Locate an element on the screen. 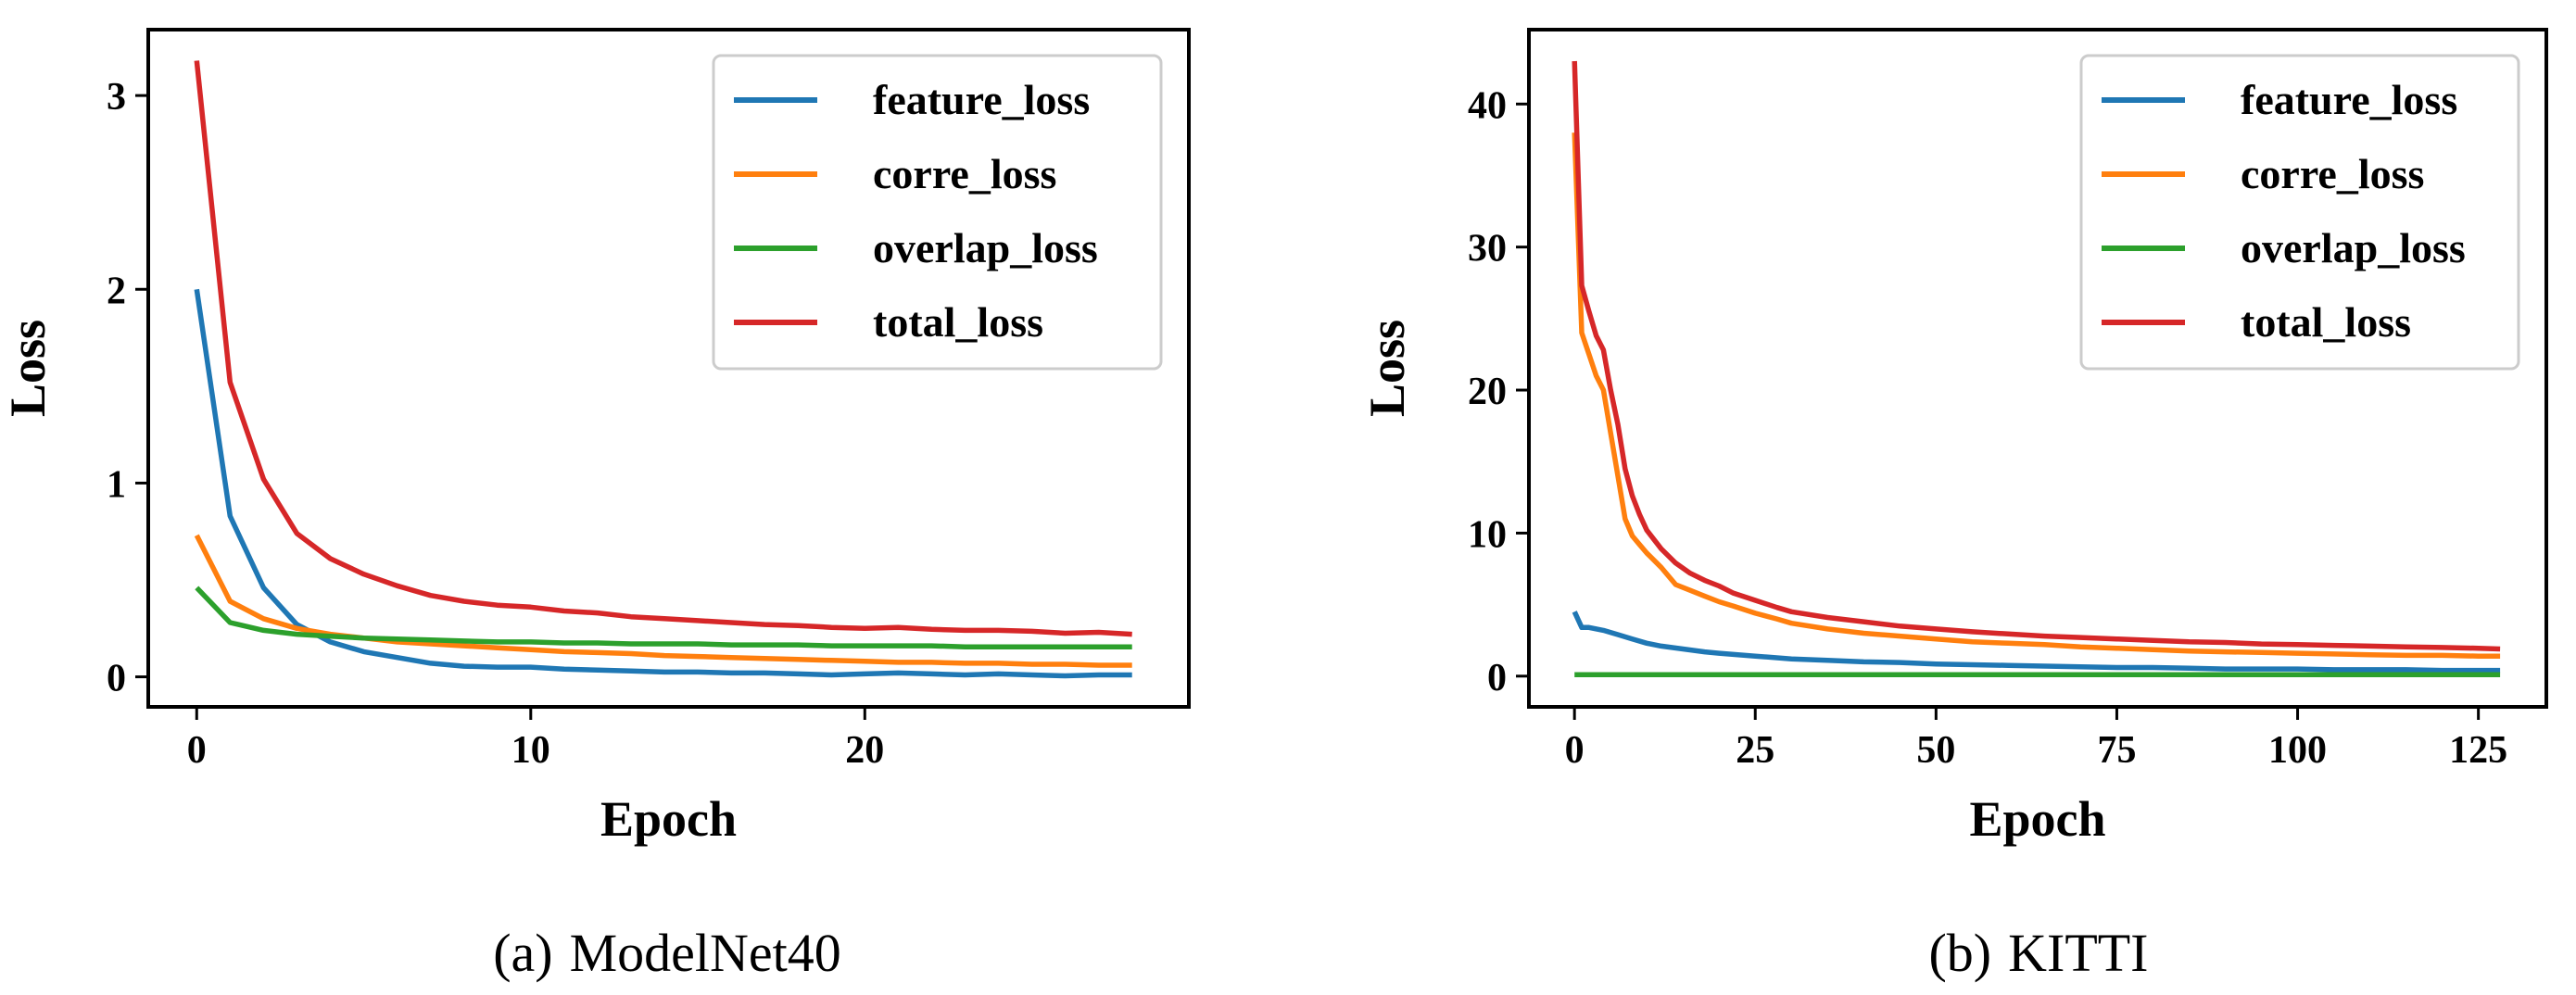  x-tick-label: 25 is located at coordinates (1755, 751).